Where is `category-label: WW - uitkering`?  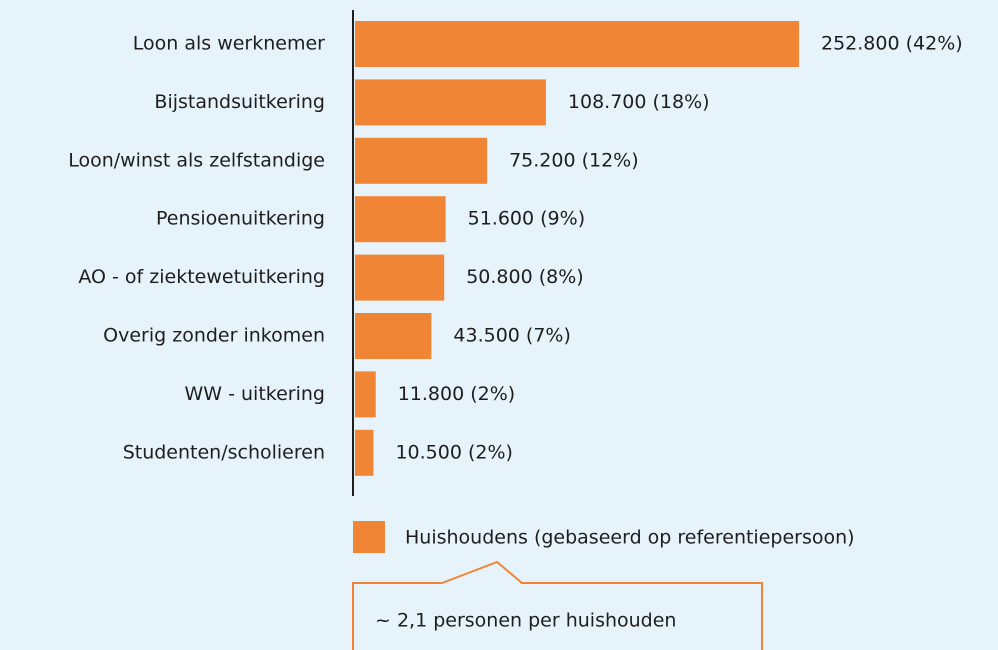
category-label: WW - uitkering is located at coordinates (255, 394).